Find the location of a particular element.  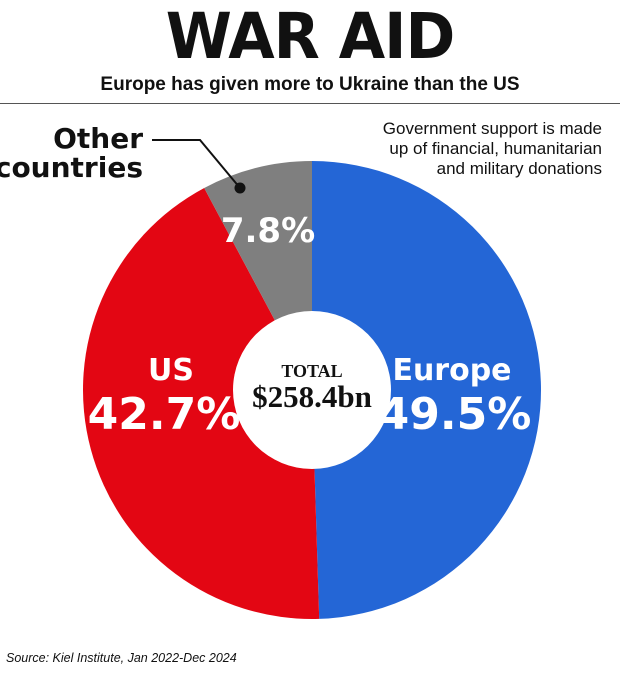

header-divider is located at coordinates (310, 103).